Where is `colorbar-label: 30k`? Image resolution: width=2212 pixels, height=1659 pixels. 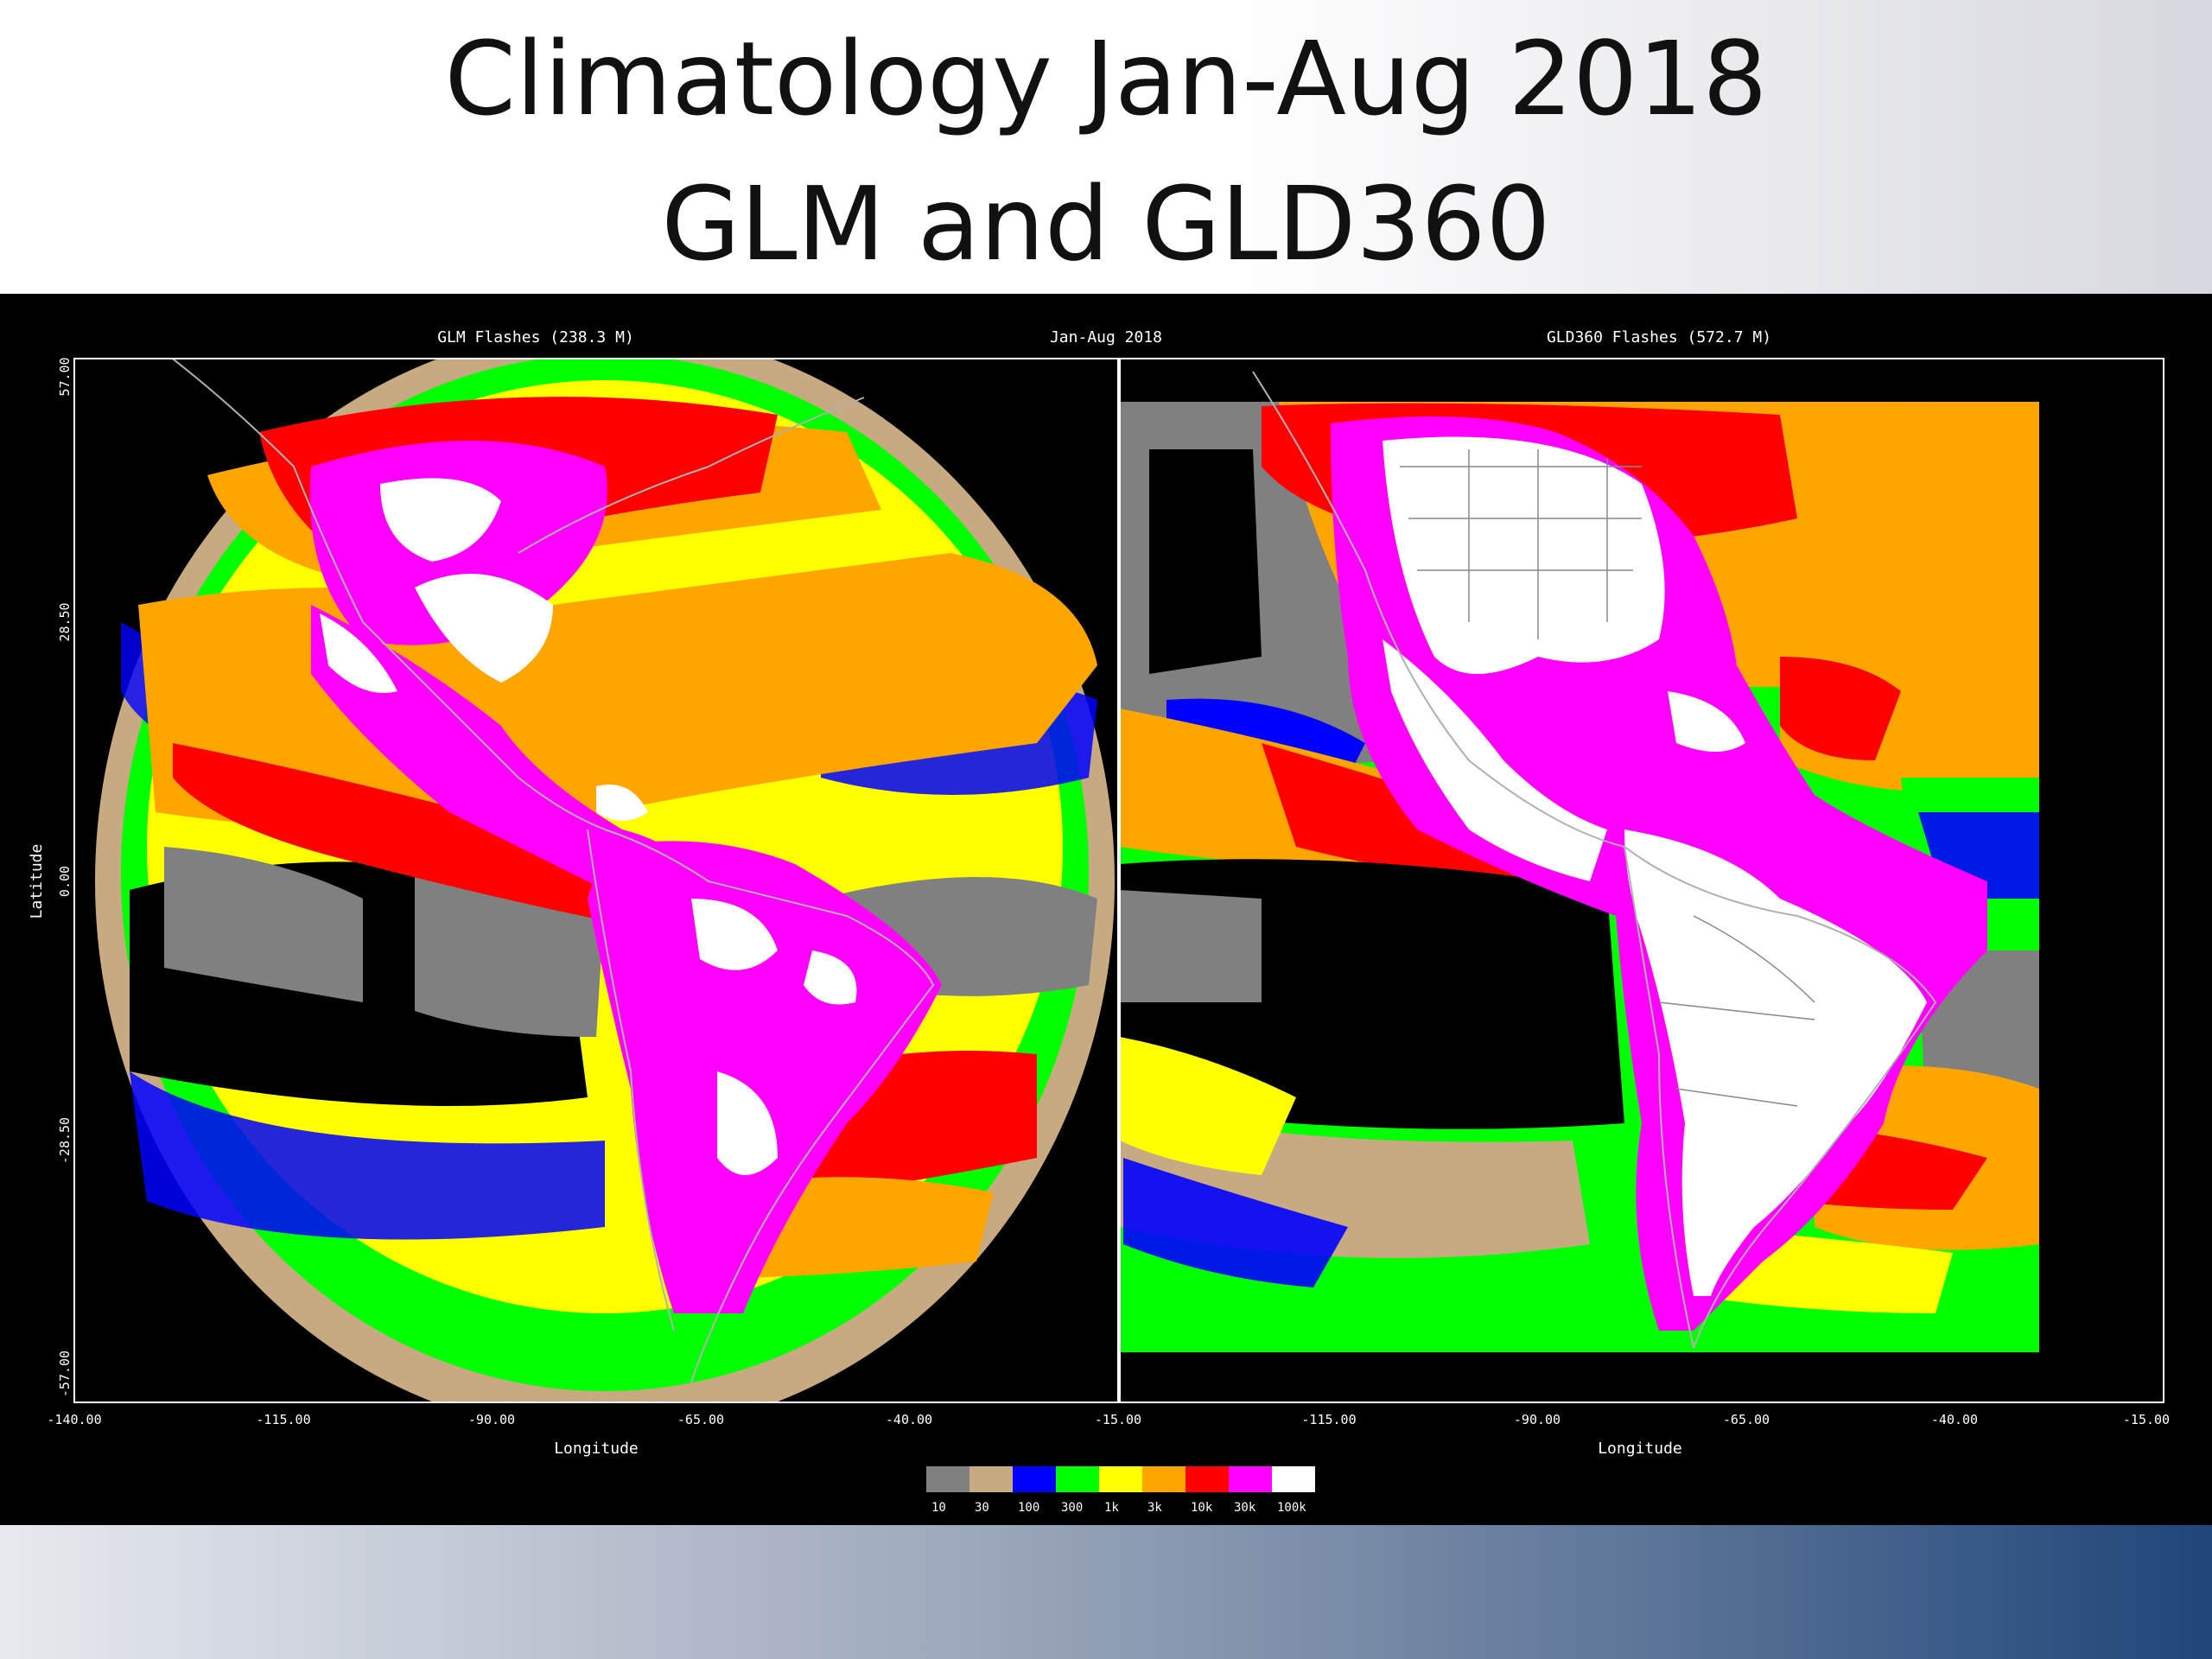
colorbar-label: 30k is located at coordinates (1245, 1508).